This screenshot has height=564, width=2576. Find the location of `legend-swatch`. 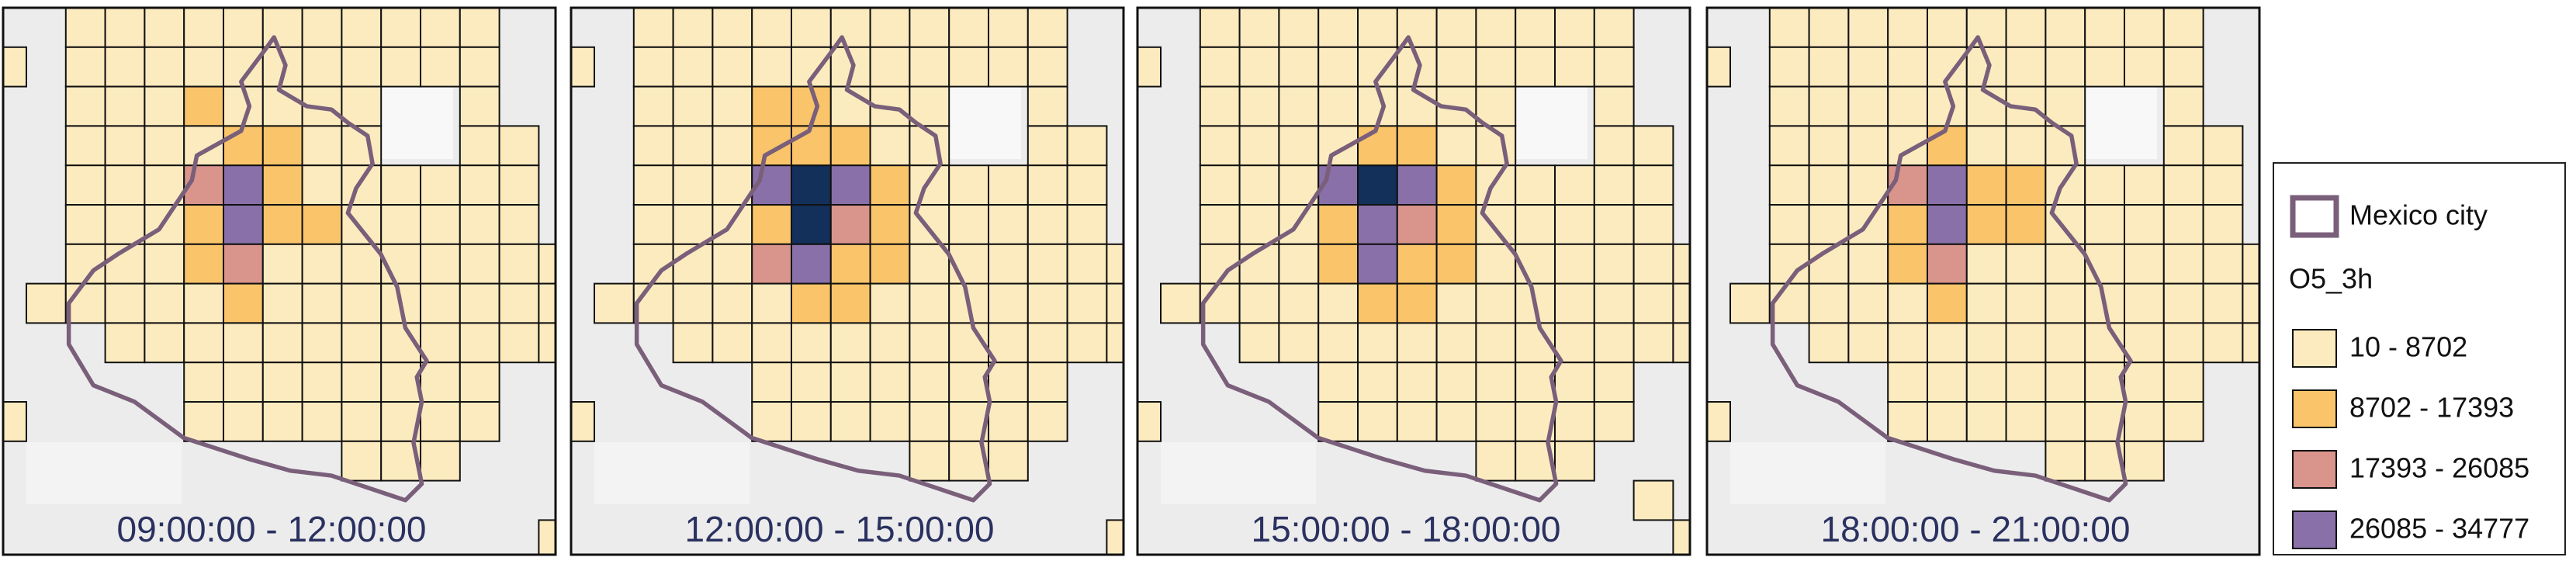

legend-swatch is located at coordinates (2314, 348).